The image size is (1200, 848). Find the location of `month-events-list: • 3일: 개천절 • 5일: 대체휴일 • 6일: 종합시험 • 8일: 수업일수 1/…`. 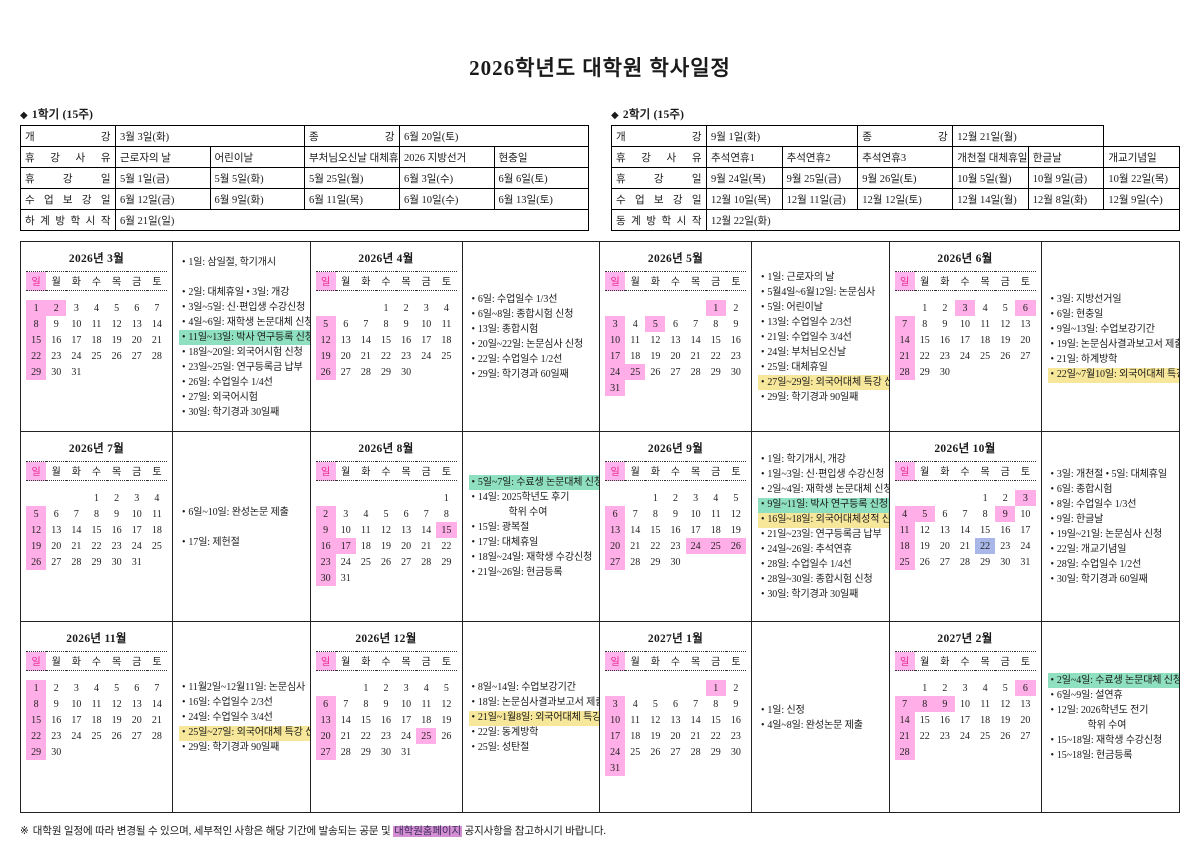

month-events-list: • 3일: 개천절 • 5일: 대체휴일 • 6일: 종합시험 • 8일: 수업일수 1/… is located at coordinates (1111, 526).